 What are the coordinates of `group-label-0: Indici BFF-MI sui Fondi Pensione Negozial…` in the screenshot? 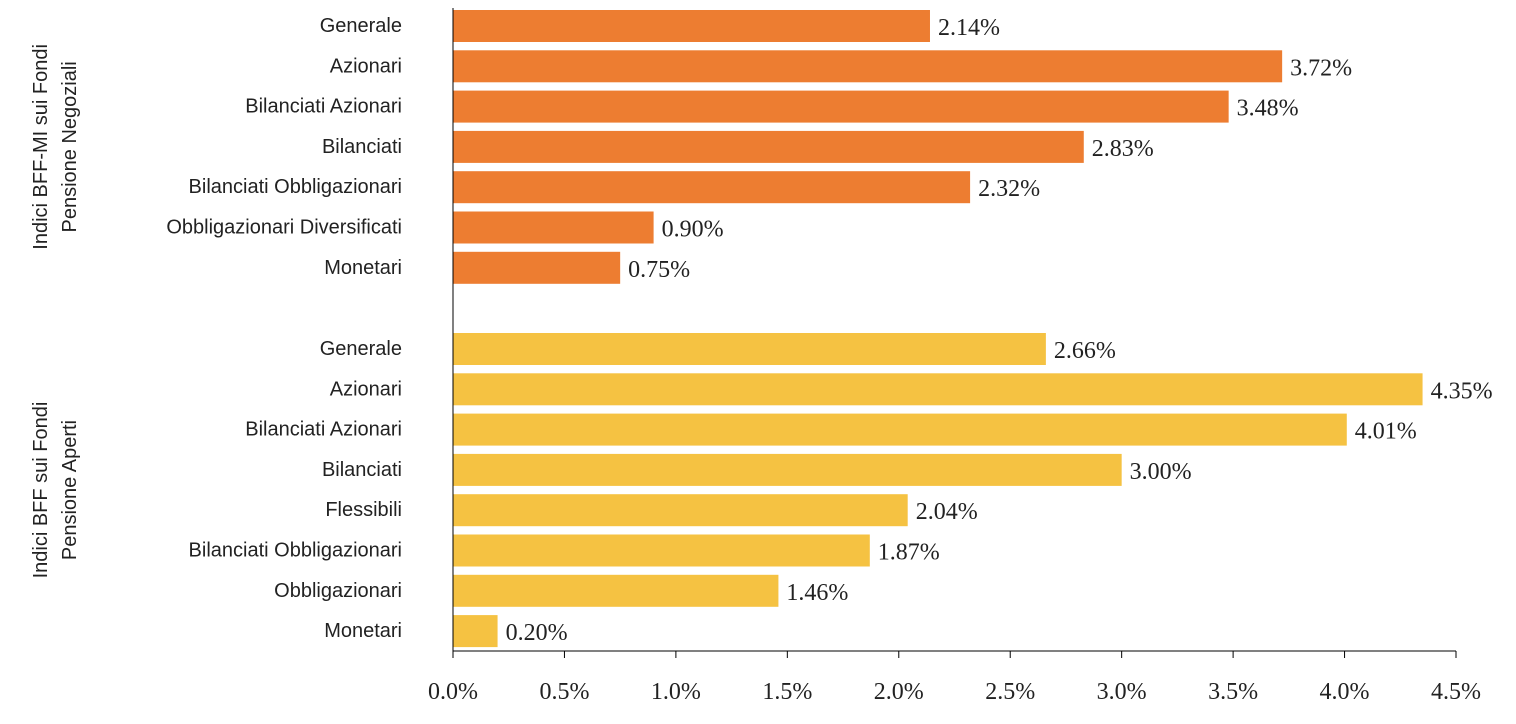 It's located at (55, 147).